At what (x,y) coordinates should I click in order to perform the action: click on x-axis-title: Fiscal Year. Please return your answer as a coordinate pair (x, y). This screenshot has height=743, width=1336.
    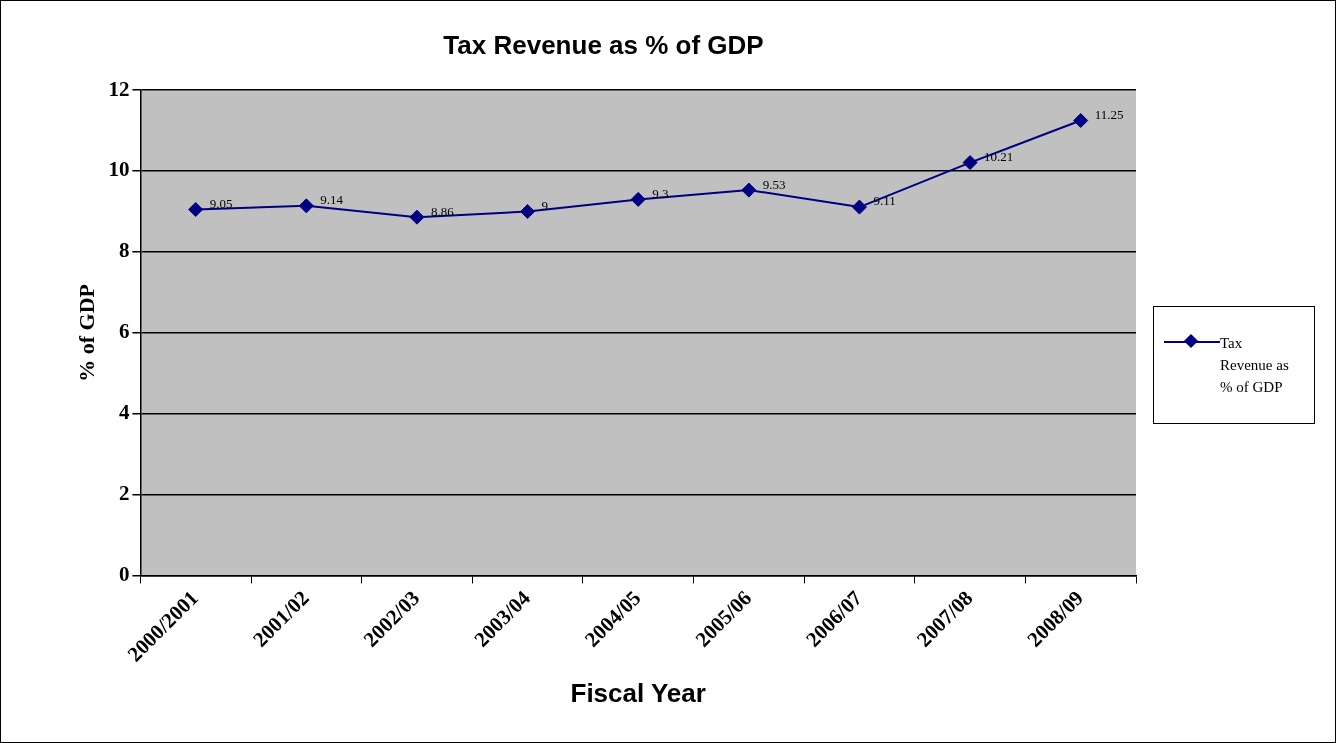
    Looking at the image, I should click on (638, 692).